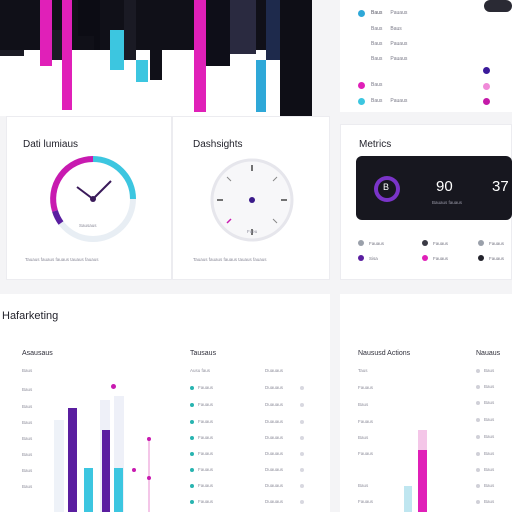 The height and width of the screenshot is (512, 512). Describe the element at coordinates (386, 29) in the screenshot. I see `list-item: Baus Baus` at that location.